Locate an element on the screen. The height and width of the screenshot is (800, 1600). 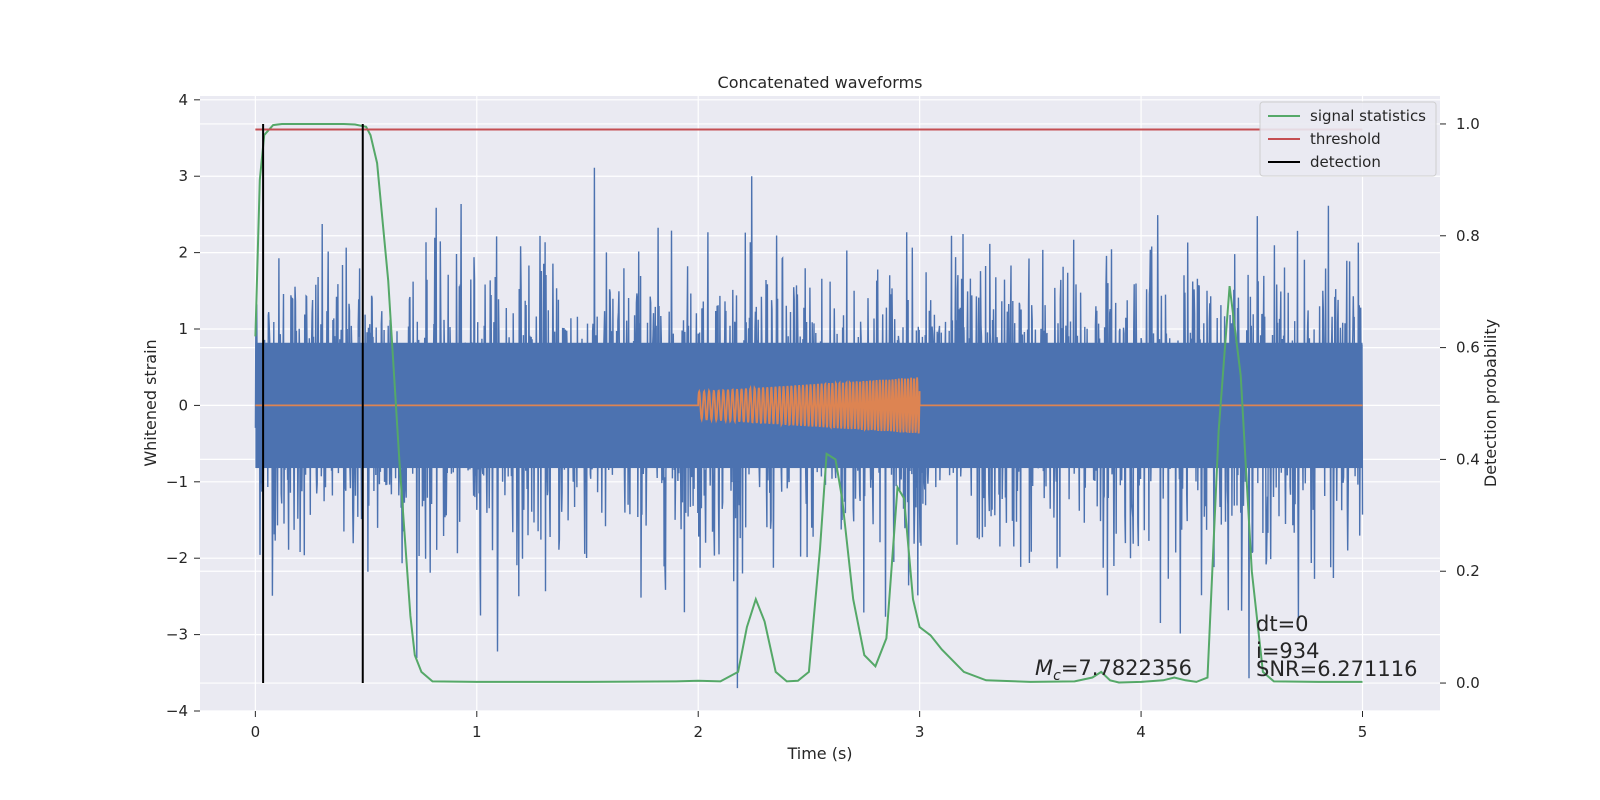
legend-label-signal-statistics: signal statistics is located at coordinates (1368, 116).